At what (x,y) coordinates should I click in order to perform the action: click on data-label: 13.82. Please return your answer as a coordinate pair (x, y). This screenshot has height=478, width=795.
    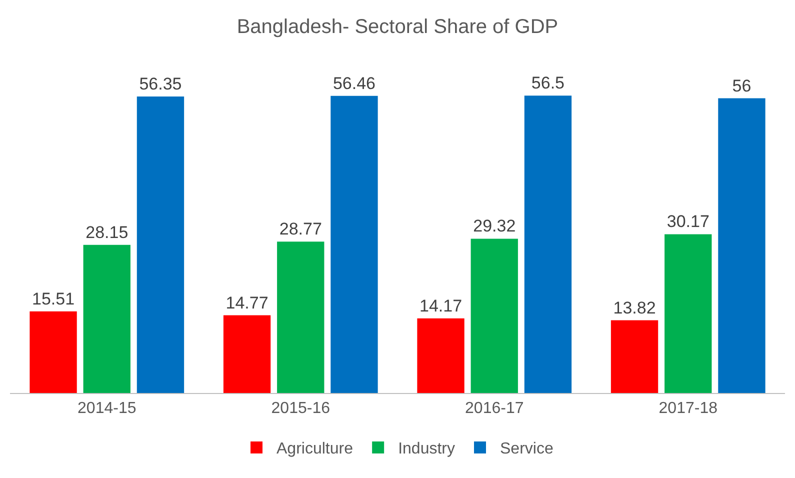
    Looking at the image, I should click on (634, 308).